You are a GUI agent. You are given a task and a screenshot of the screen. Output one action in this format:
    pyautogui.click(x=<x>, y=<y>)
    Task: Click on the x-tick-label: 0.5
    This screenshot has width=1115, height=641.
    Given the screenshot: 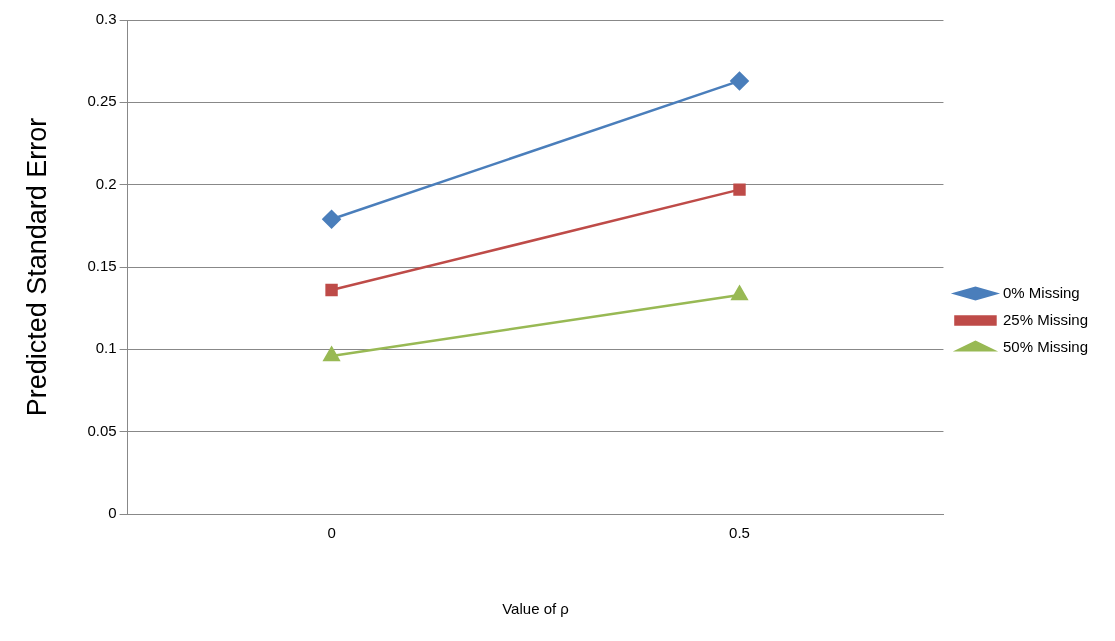 What is the action you would take?
    pyautogui.click(x=739, y=533)
    